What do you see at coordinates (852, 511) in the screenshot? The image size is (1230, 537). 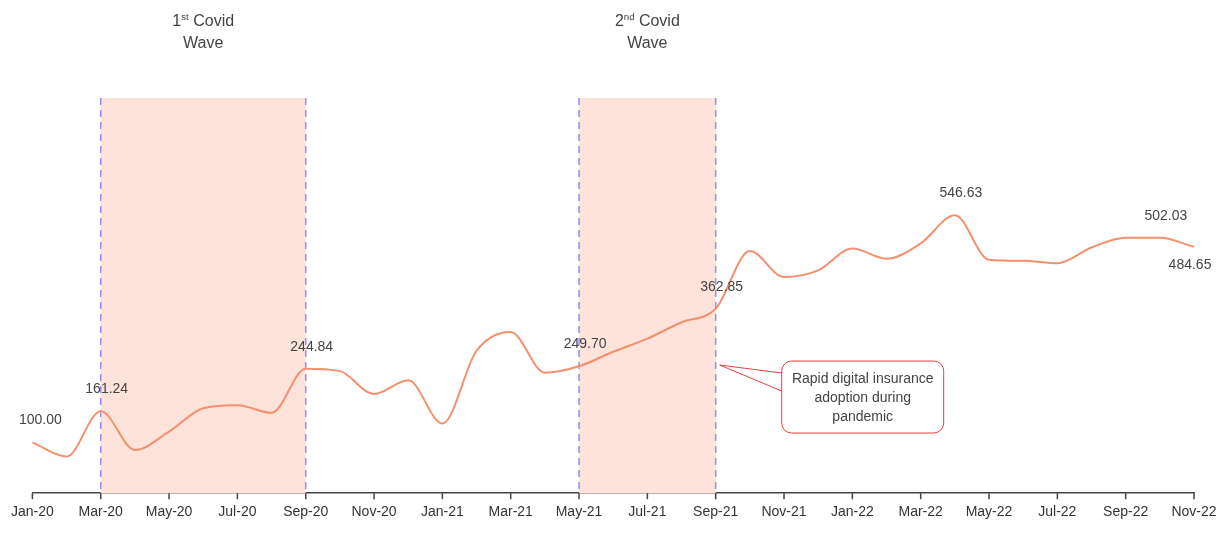 I see `x-tick-label: Jan-22` at bounding box center [852, 511].